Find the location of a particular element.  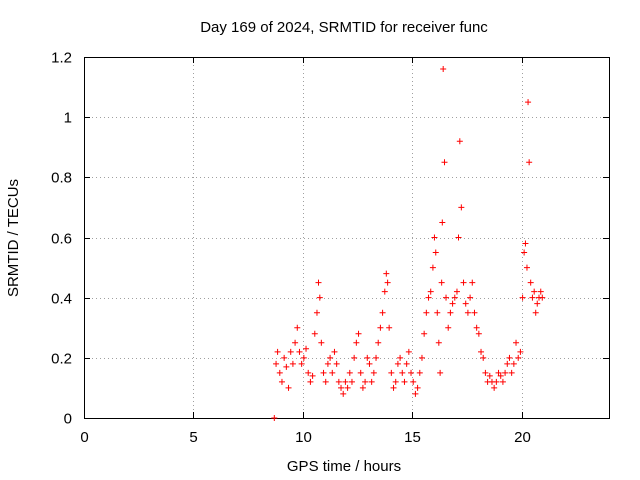

y-tick-label: 0 is located at coordinates (68, 419).